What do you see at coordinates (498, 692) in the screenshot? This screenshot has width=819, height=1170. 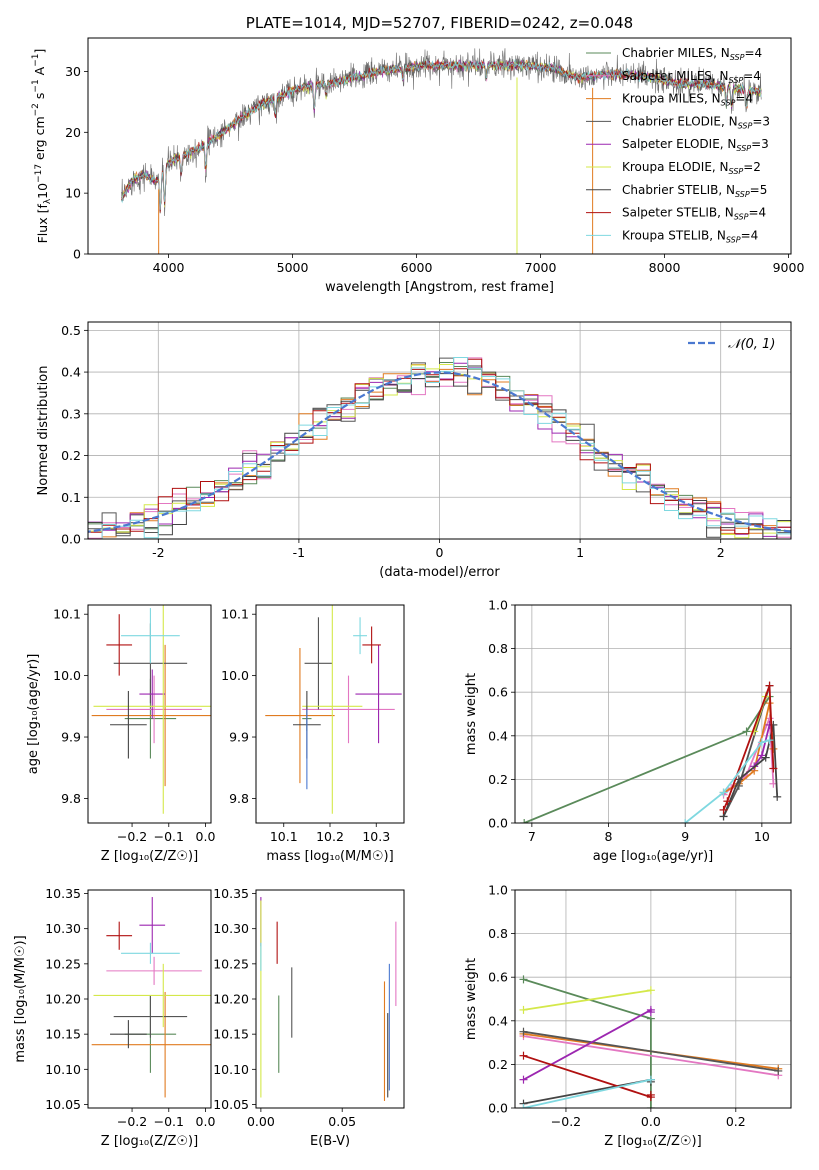 I see `y-tick-label: 0.6` at bounding box center [498, 692].